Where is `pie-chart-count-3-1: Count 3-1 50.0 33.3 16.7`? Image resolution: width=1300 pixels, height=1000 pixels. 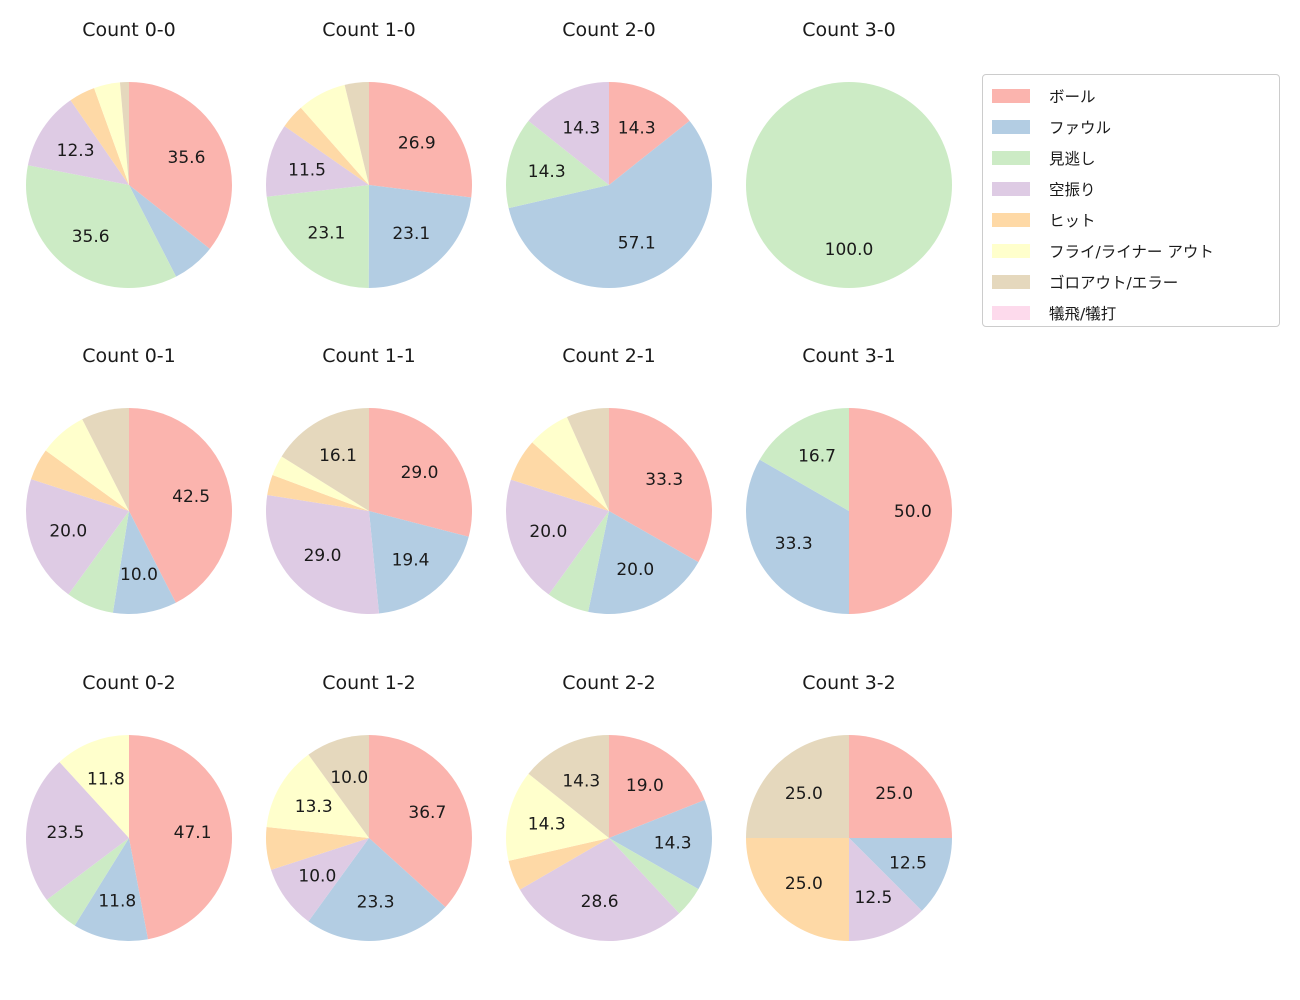 pie-chart-count-3-1: Count 3-1 50.0 33.3 16.7 is located at coordinates (849, 486).